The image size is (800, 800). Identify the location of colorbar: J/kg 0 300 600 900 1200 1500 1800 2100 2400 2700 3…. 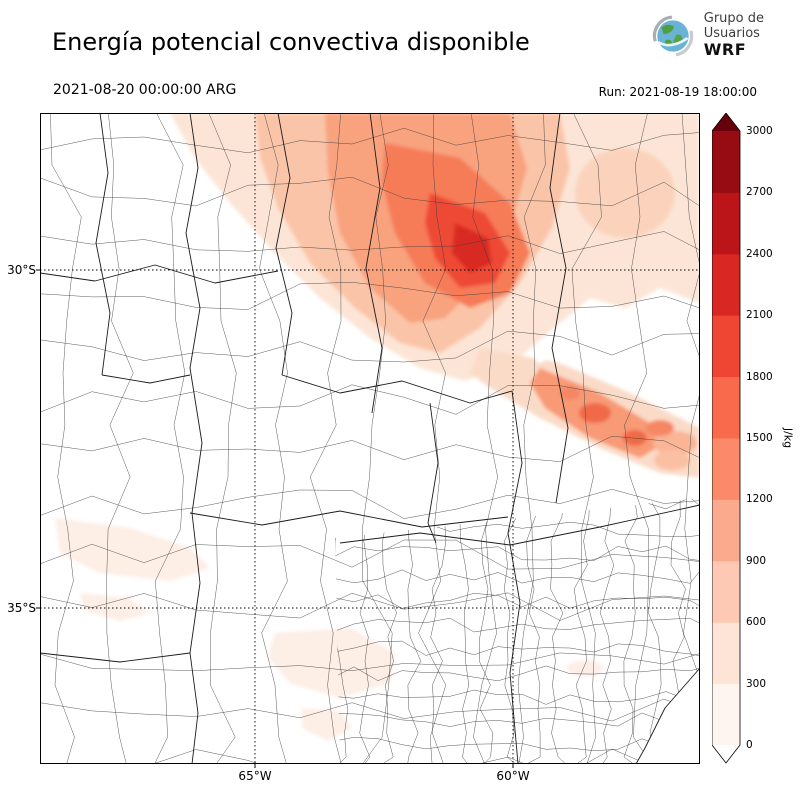
(756, 438).